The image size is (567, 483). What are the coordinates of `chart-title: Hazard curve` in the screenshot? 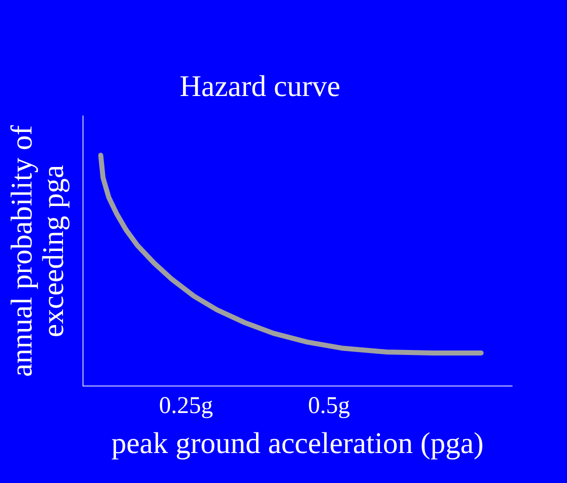 It's located at (260, 86).